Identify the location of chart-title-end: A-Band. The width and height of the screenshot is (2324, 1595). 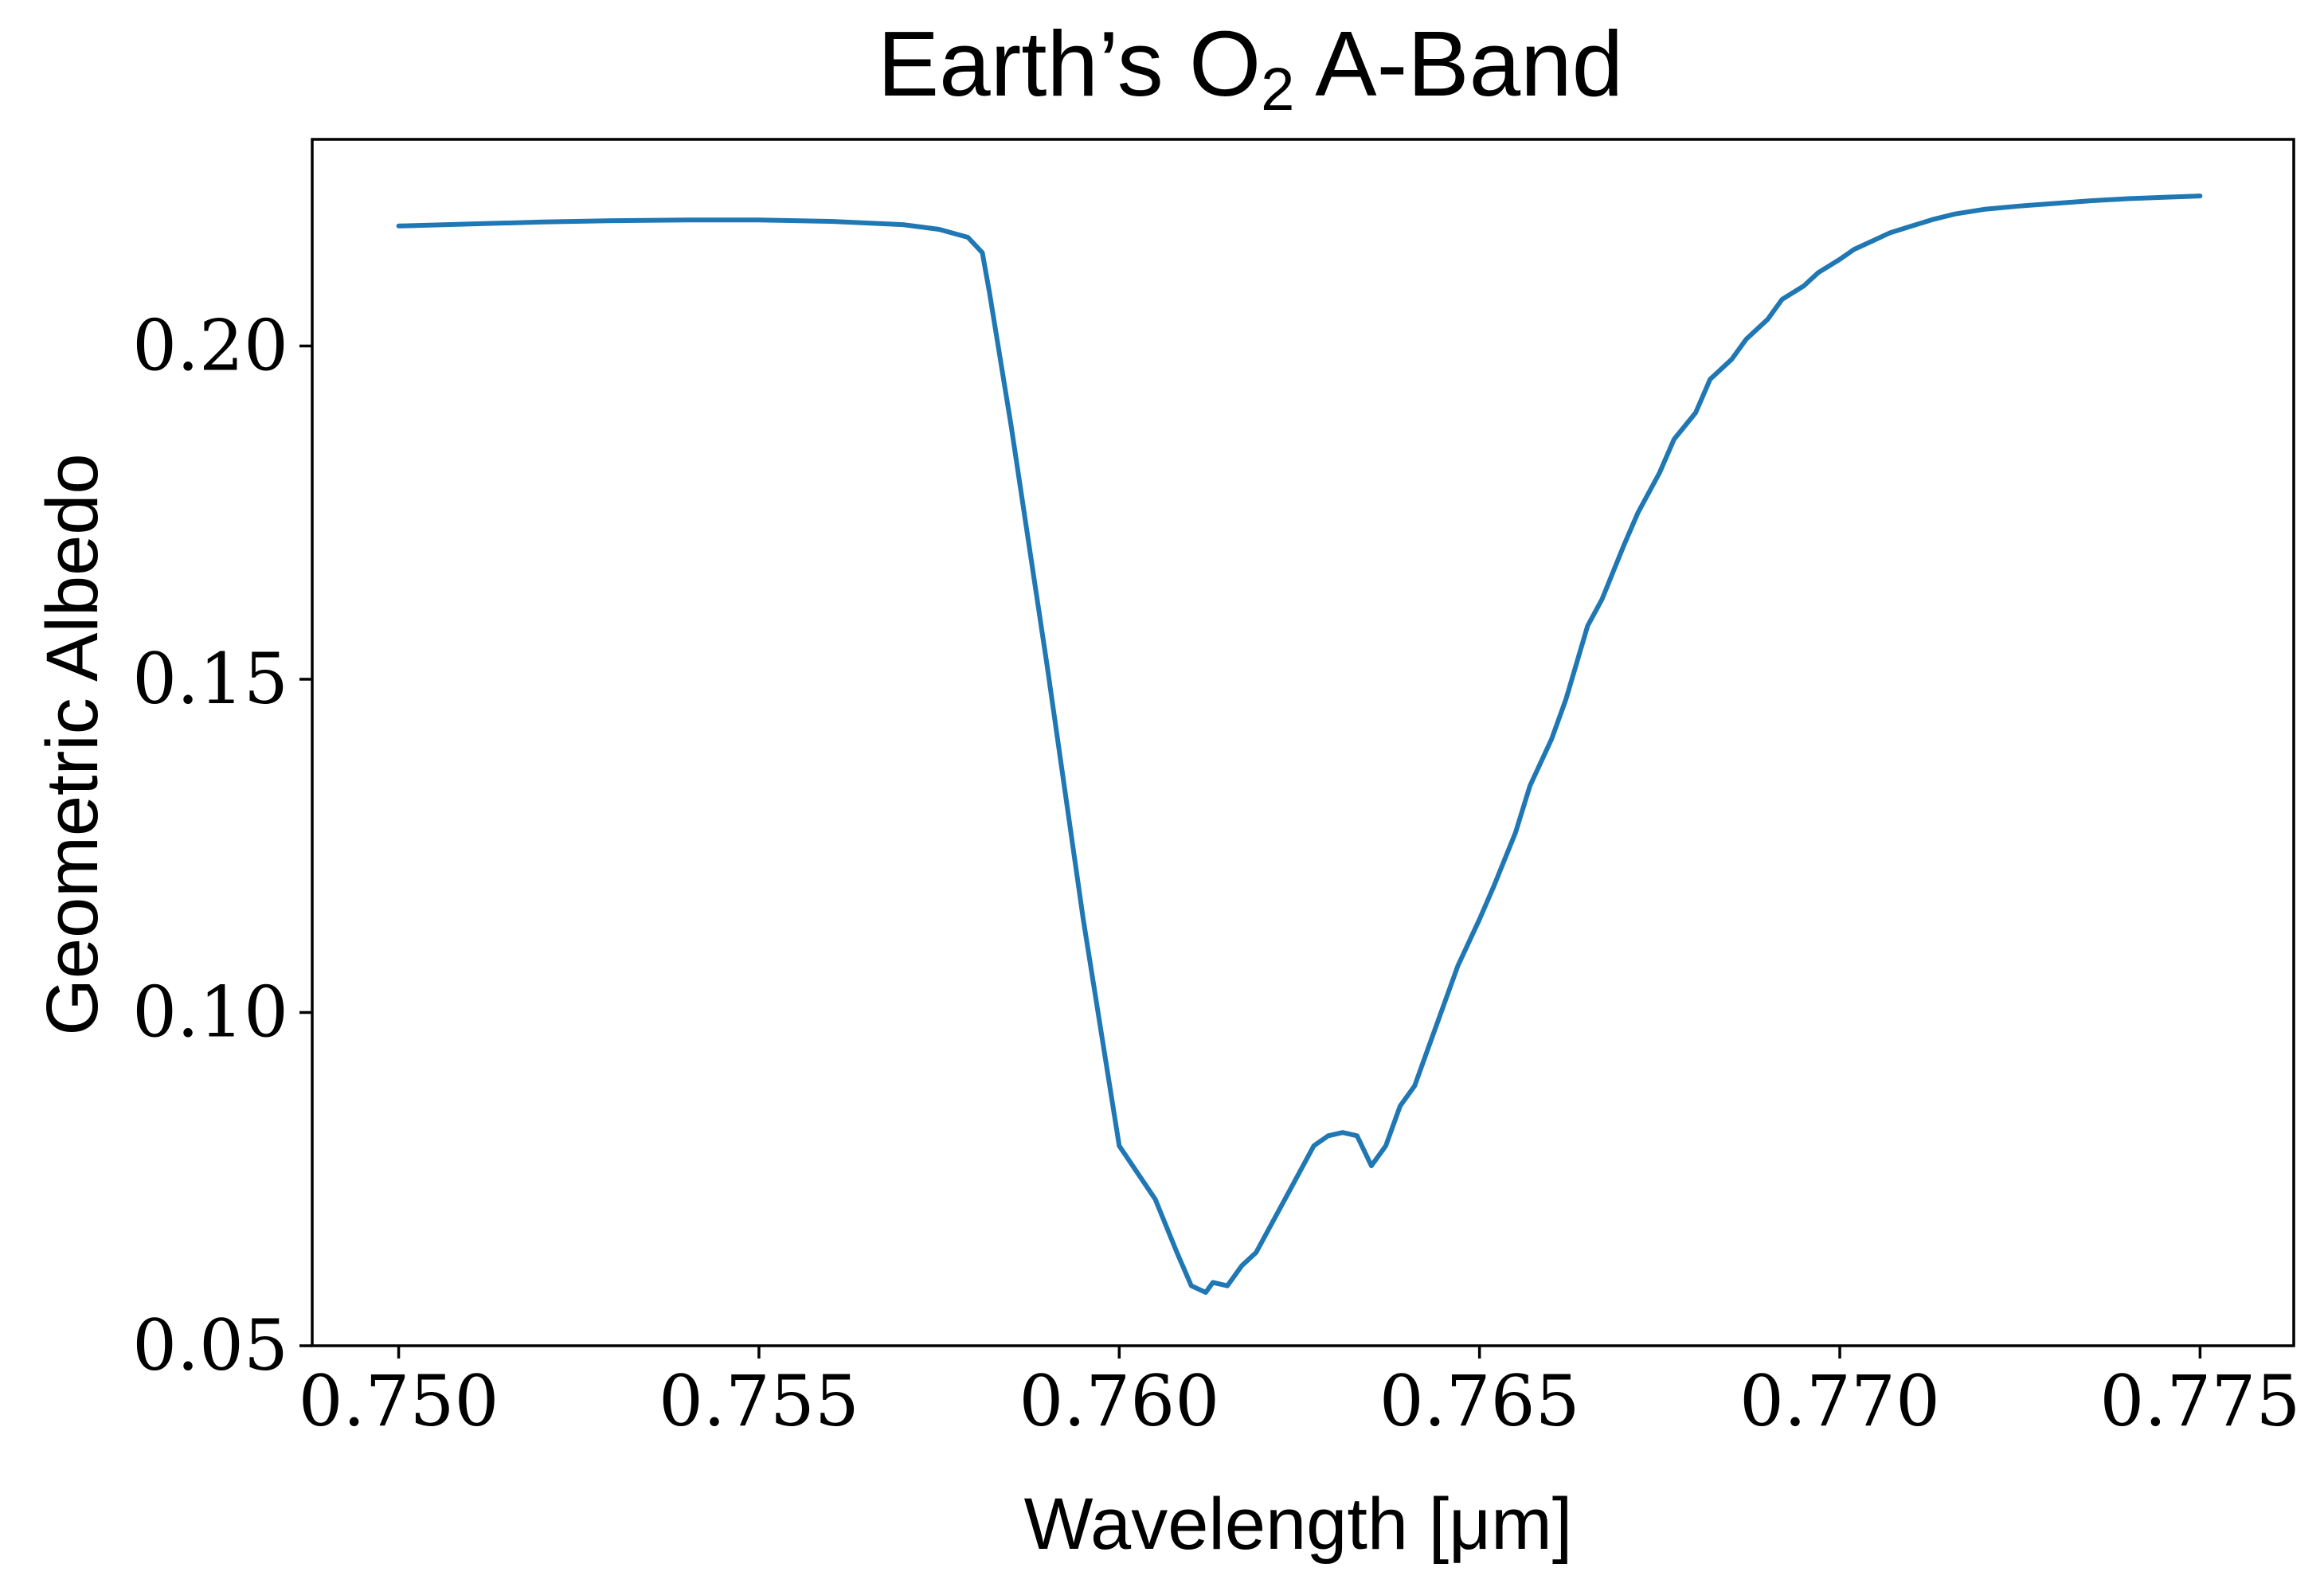
(1458, 63).